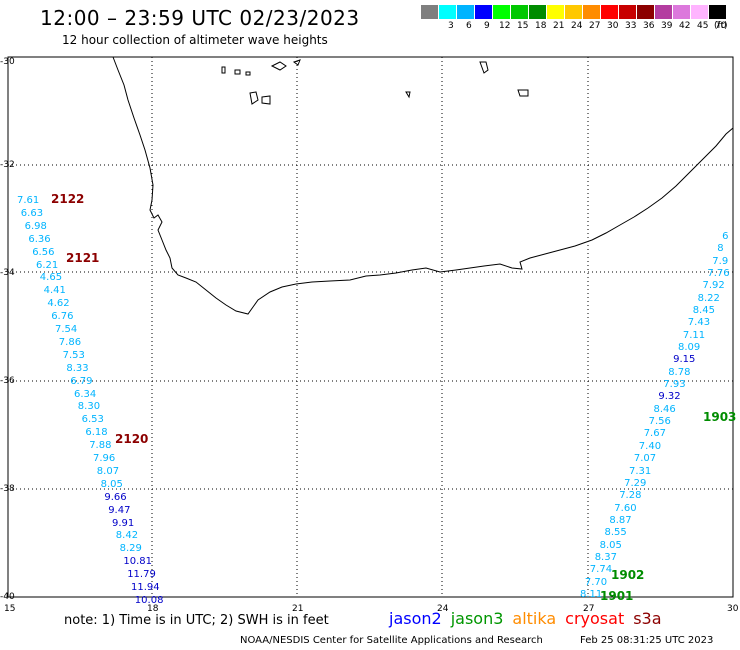 This screenshot has height=650, width=740. Describe the element at coordinates (141, 575) in the screenshot. I see `wave-height-value: 11.79` at that location.